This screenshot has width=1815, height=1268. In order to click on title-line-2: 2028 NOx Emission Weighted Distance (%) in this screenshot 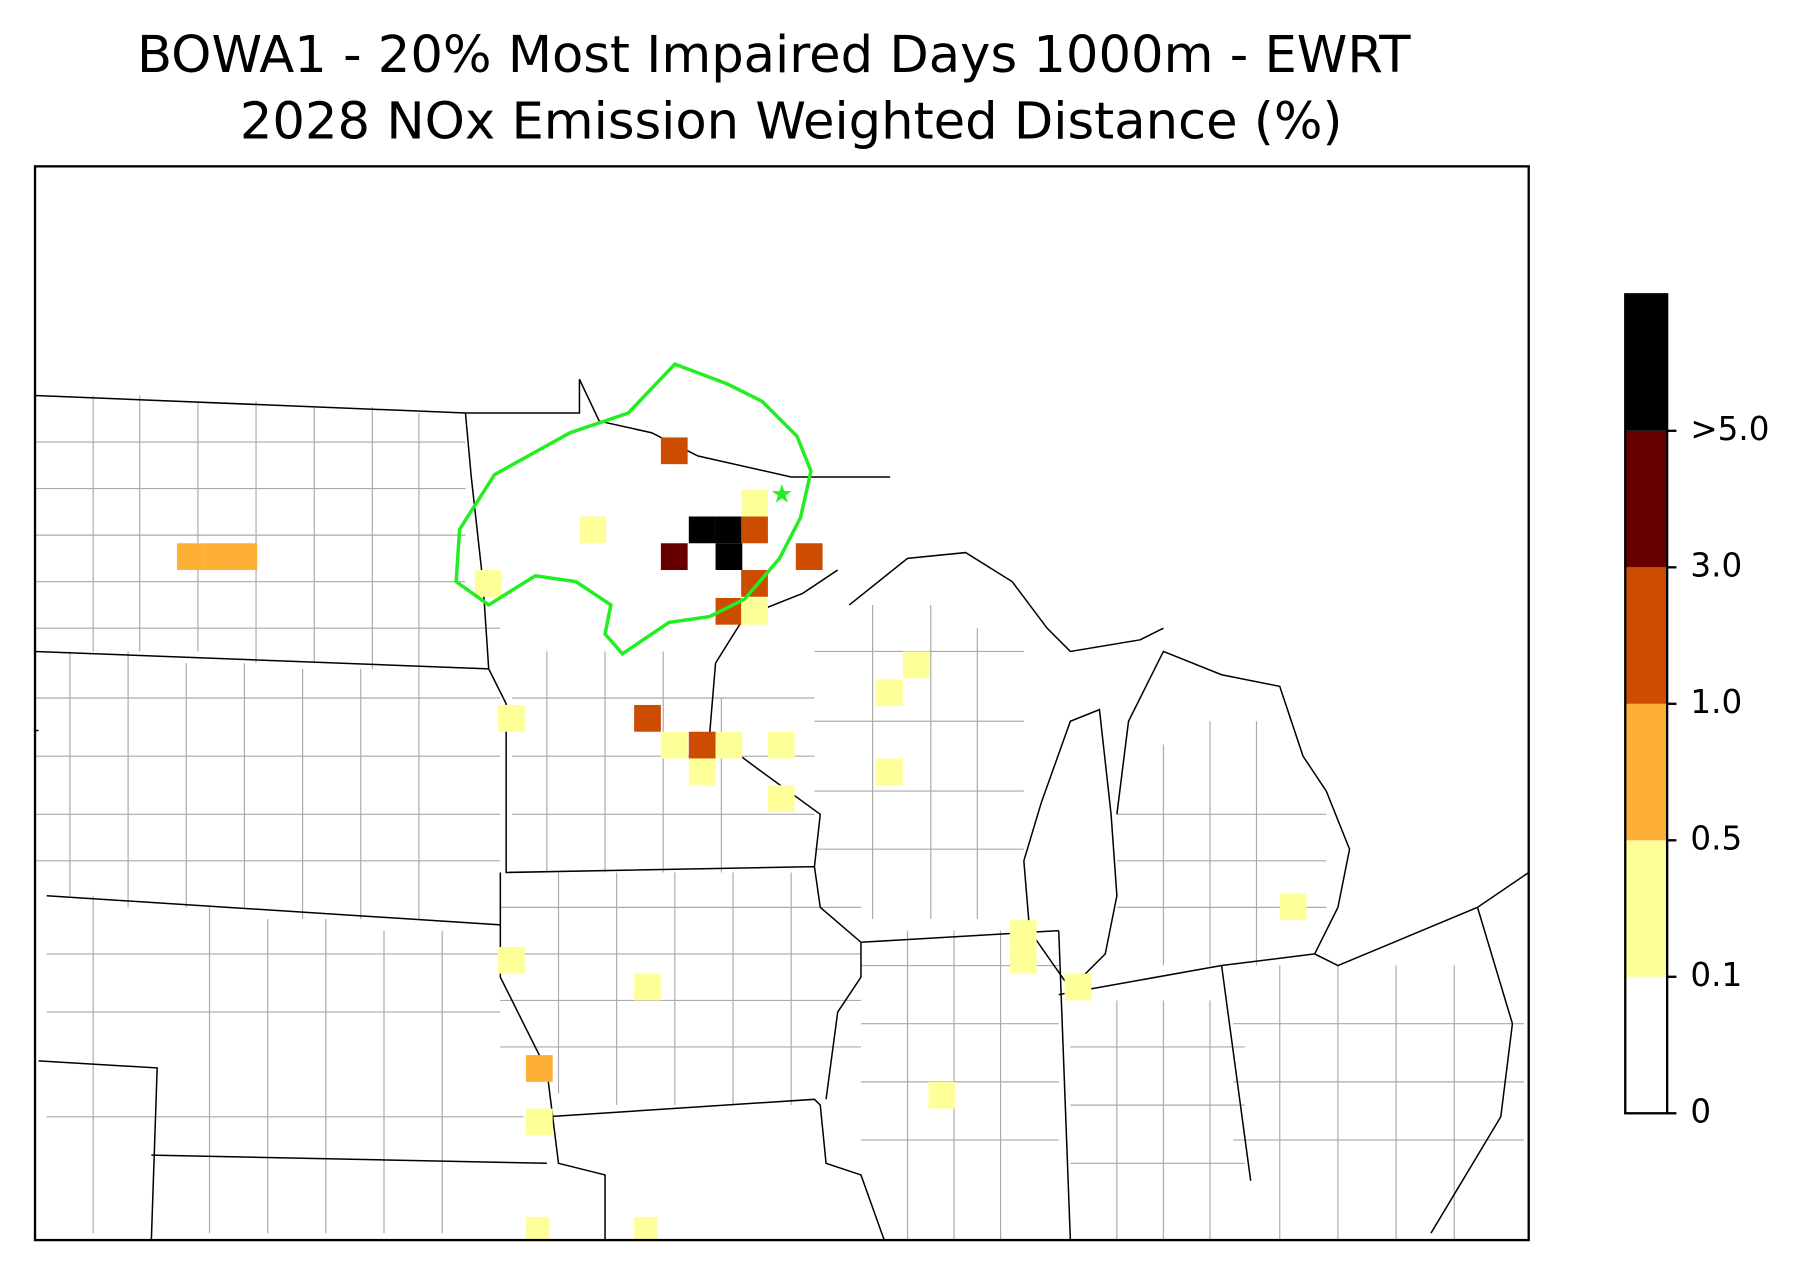, I will do `click(791, 121)`.